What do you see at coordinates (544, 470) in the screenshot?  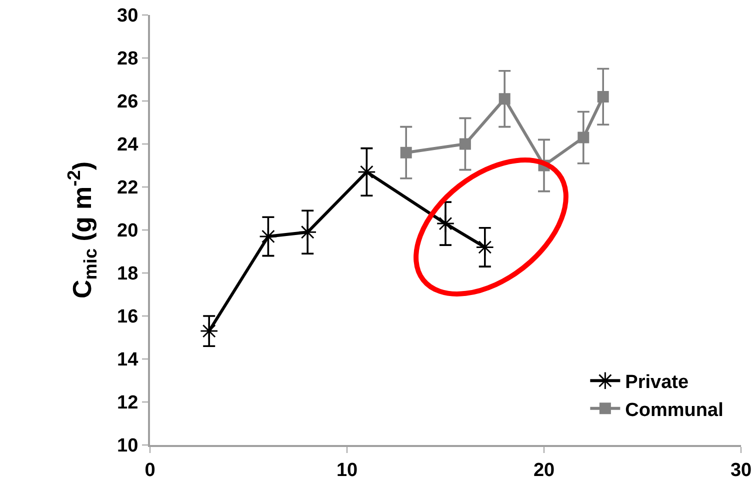 I see `x-tick-label: 20` at bounding box center [544, 470].